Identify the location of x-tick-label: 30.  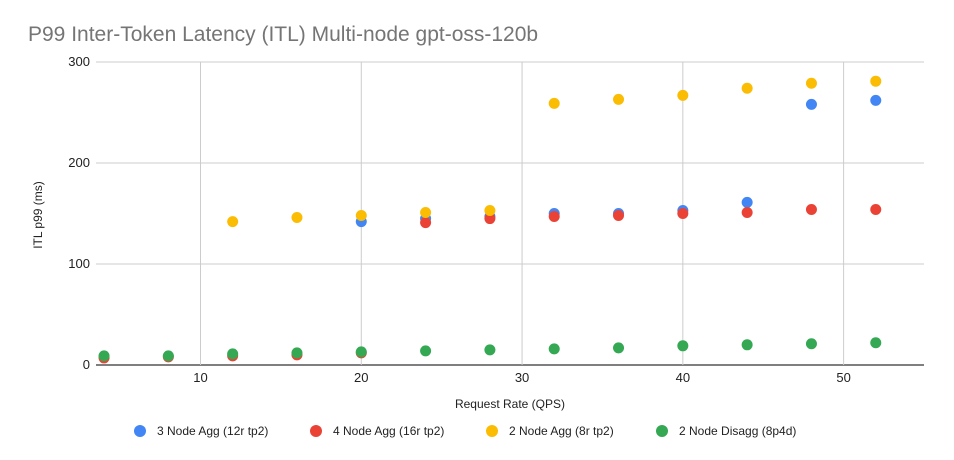
(522, 377).